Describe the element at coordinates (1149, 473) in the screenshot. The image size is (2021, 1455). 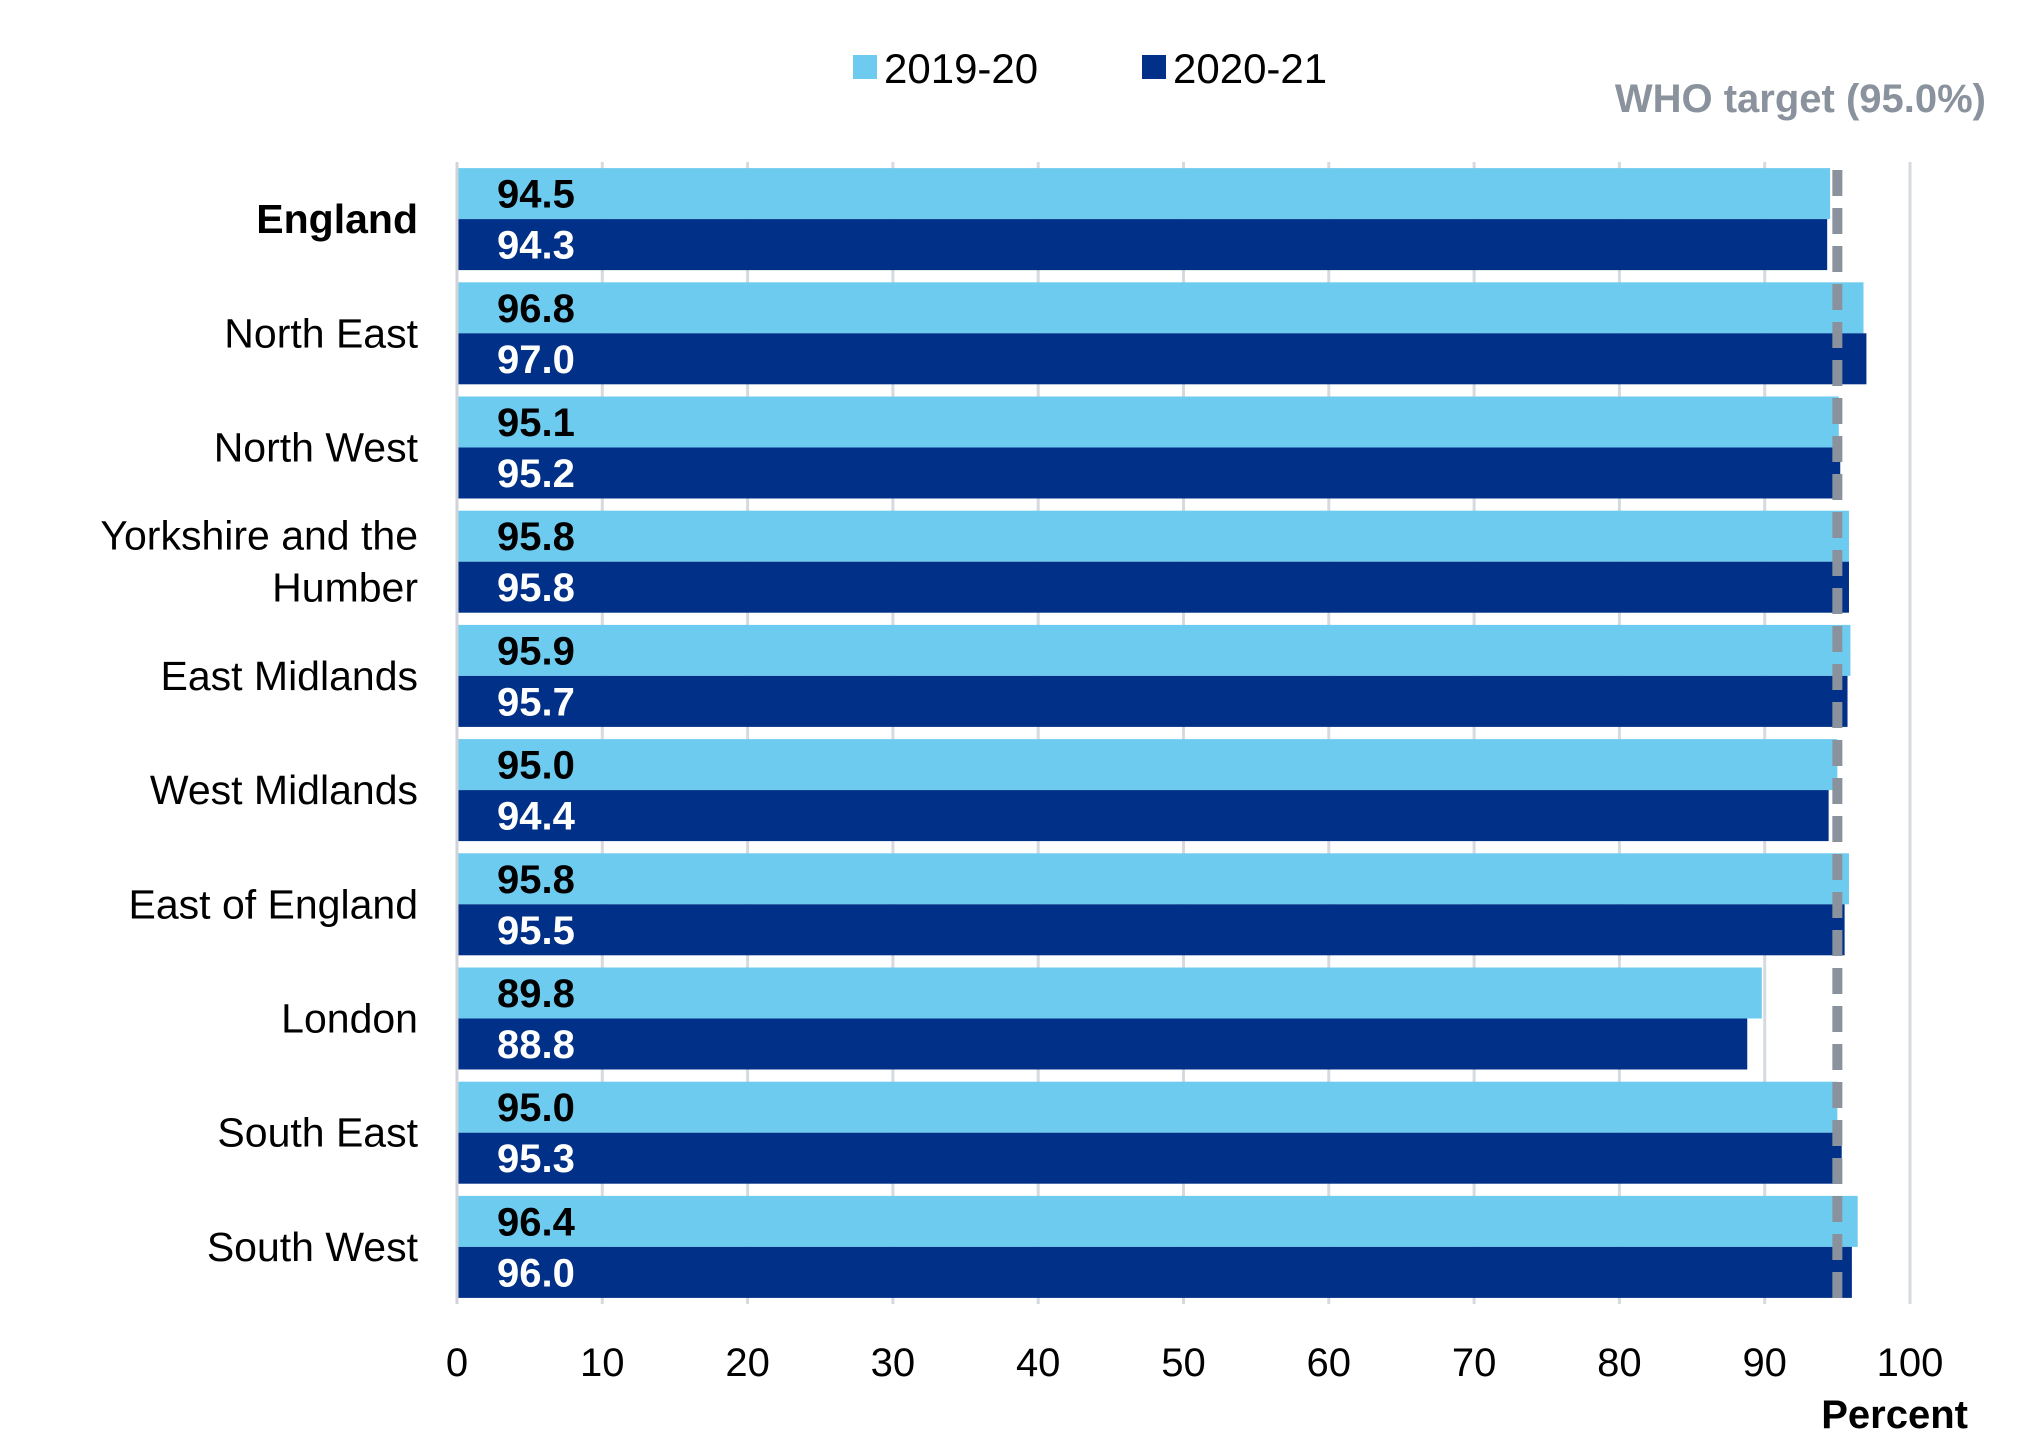
I see `bar-2020-21-north-west` at that location.